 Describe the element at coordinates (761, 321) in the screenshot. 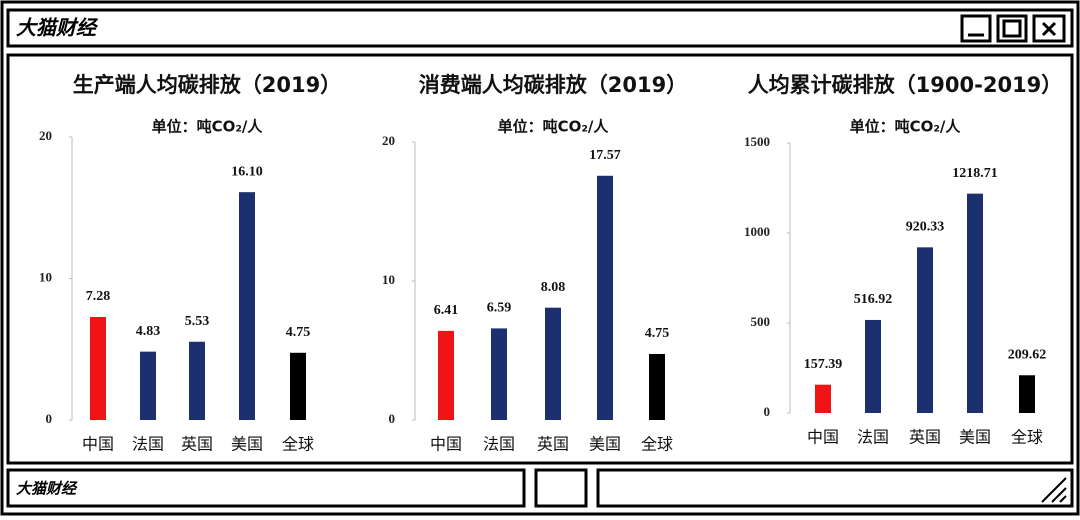

I see `y-tick-label: 500` at that location.